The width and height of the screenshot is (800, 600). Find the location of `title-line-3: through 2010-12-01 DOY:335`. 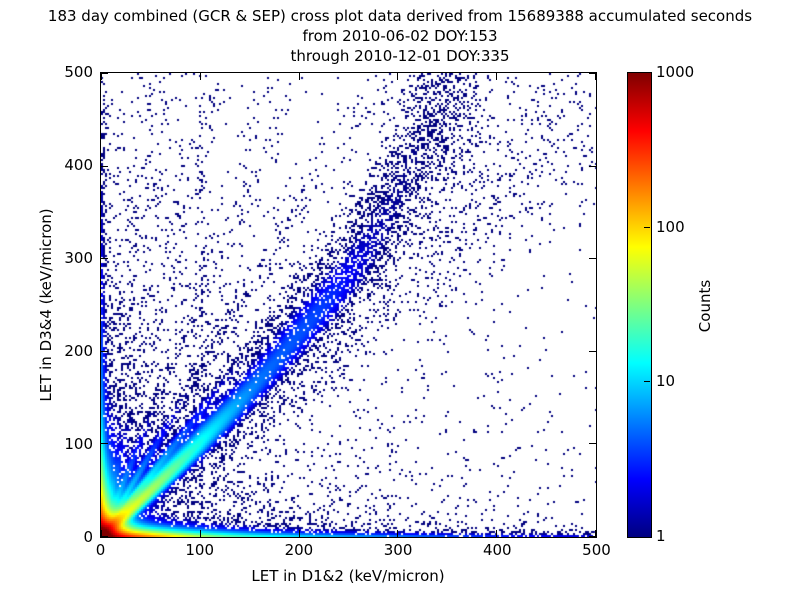

title-line-3: through 2010-12-01 DOY:335 is located at coordinates (400, 56).